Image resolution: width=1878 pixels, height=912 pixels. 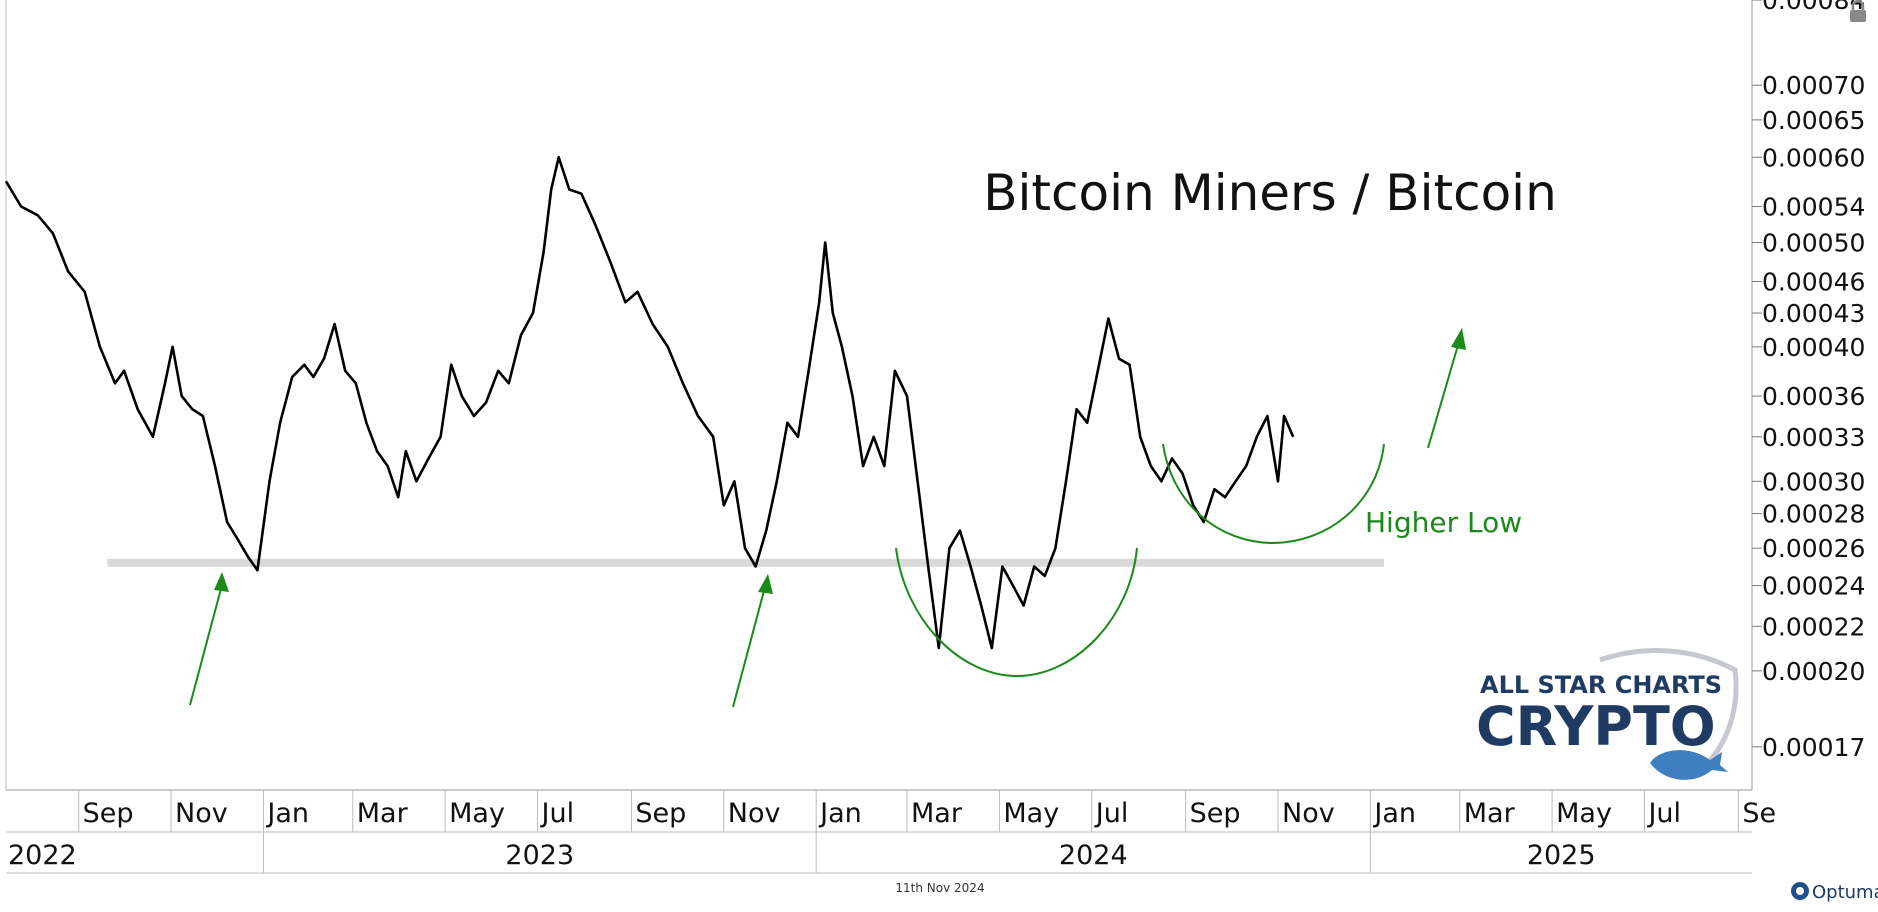 What do you see at coordinates (1689, 765) in the screenshot?
I see `whale-icon` at bounding box center [1689, 765].